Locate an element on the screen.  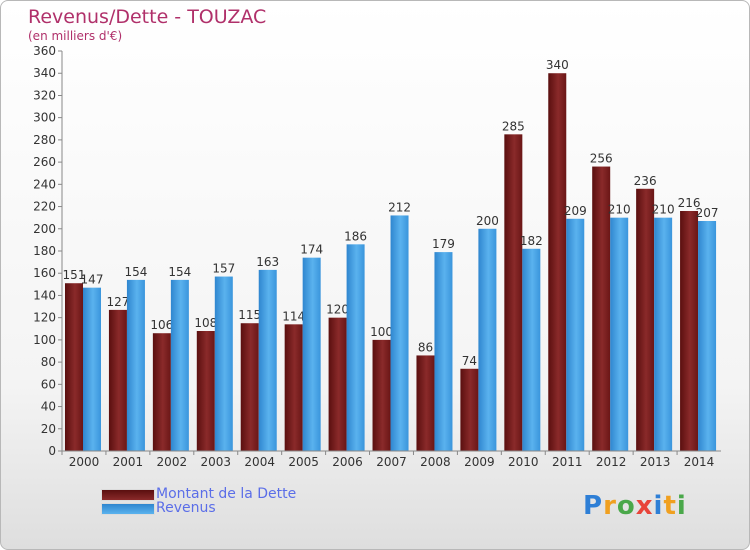
data-label-revenue-2008: 179 is located at coordinates (443, 244).